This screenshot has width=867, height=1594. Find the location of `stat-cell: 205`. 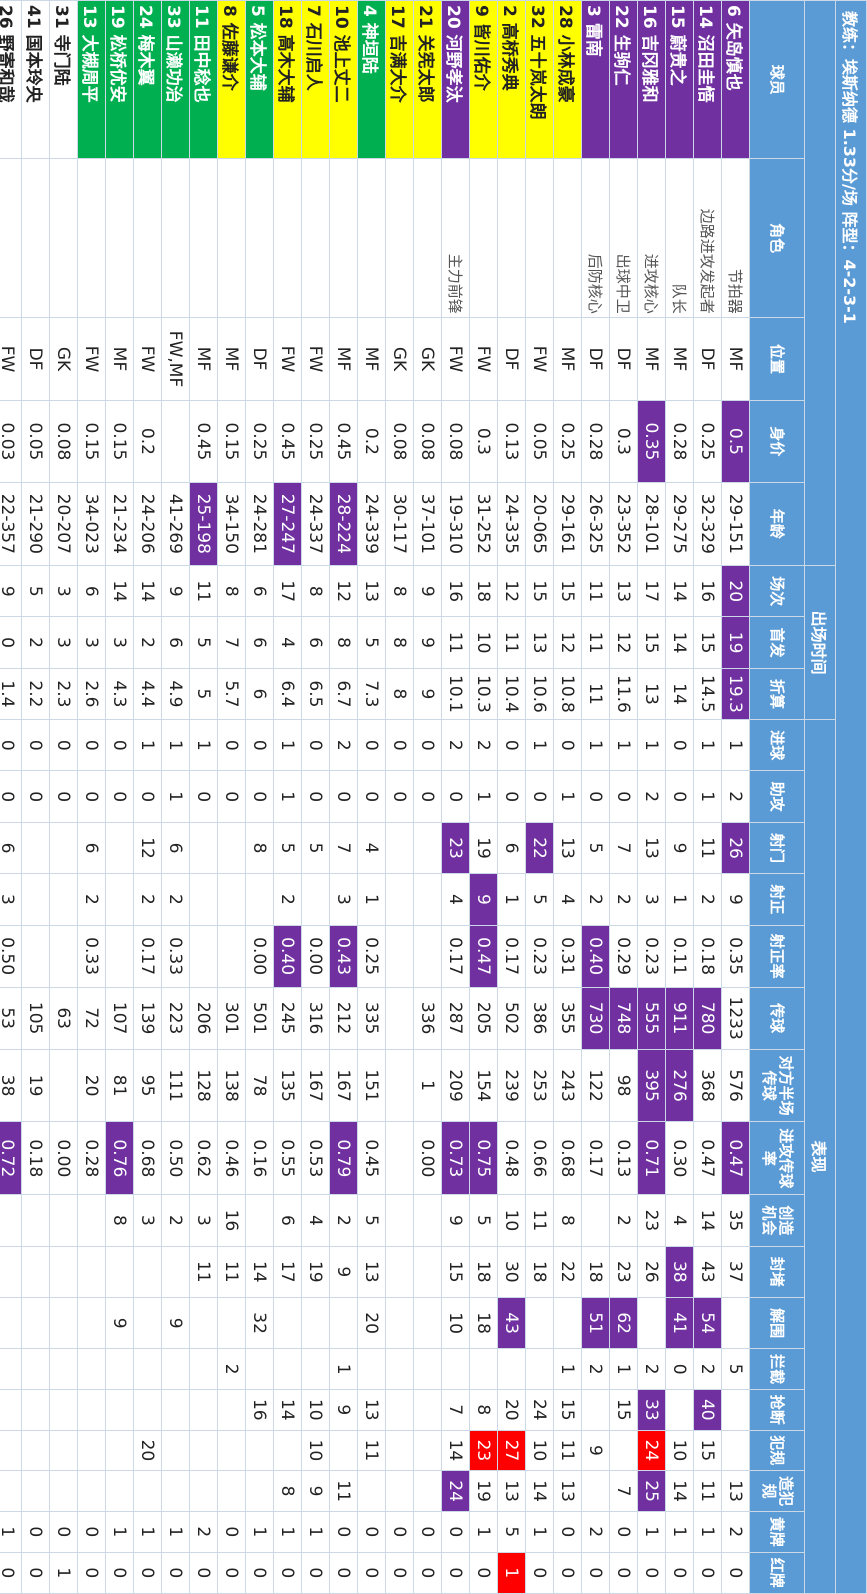

stat-cell: 205 is located at coordinates (483, 1018).